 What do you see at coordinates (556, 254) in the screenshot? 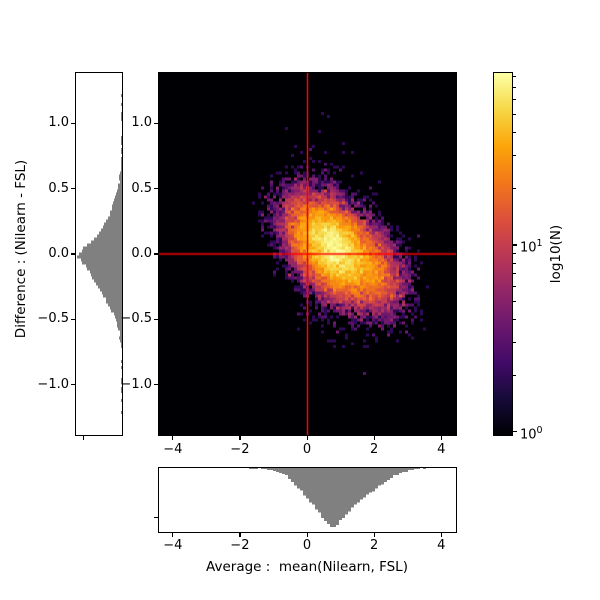
I see `colorbar-label: log10(N)` at bounding box center [556, 254].